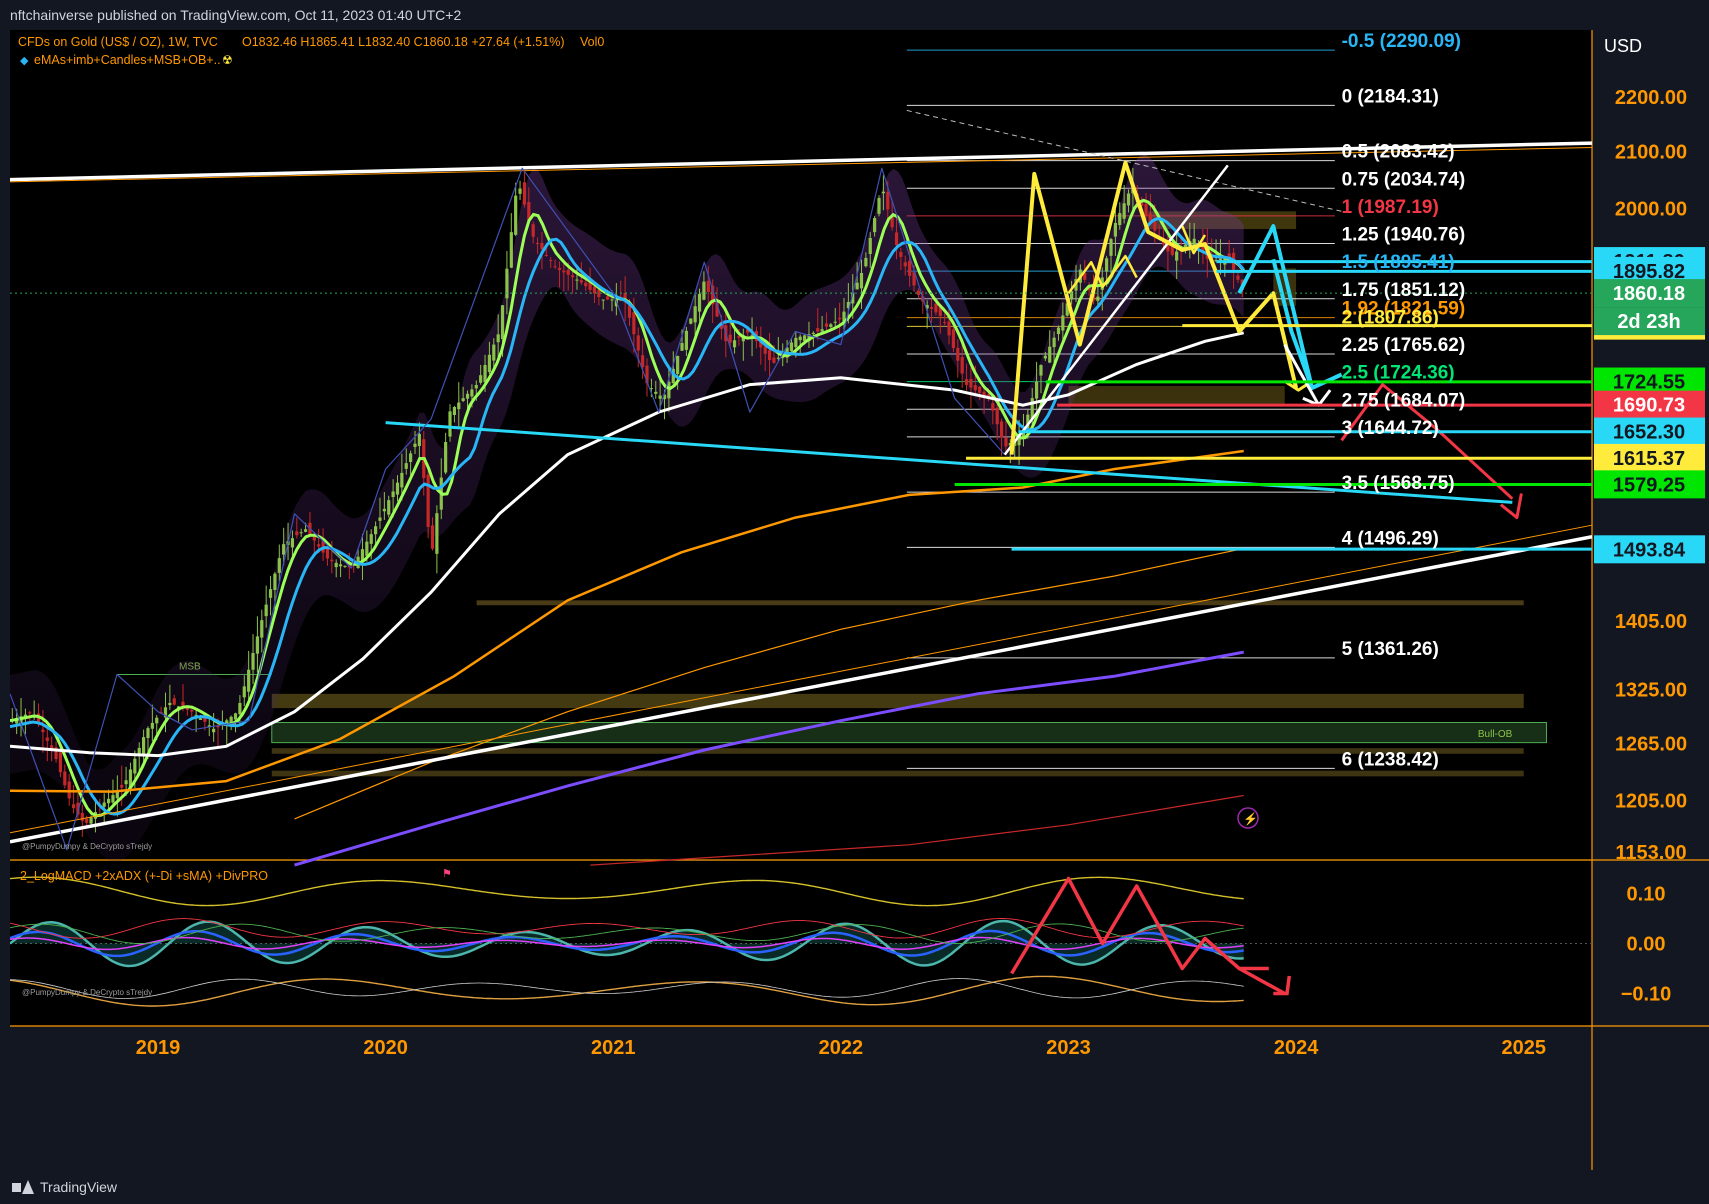  I want to click on ema-orange-thin-line, so click(769, 683).